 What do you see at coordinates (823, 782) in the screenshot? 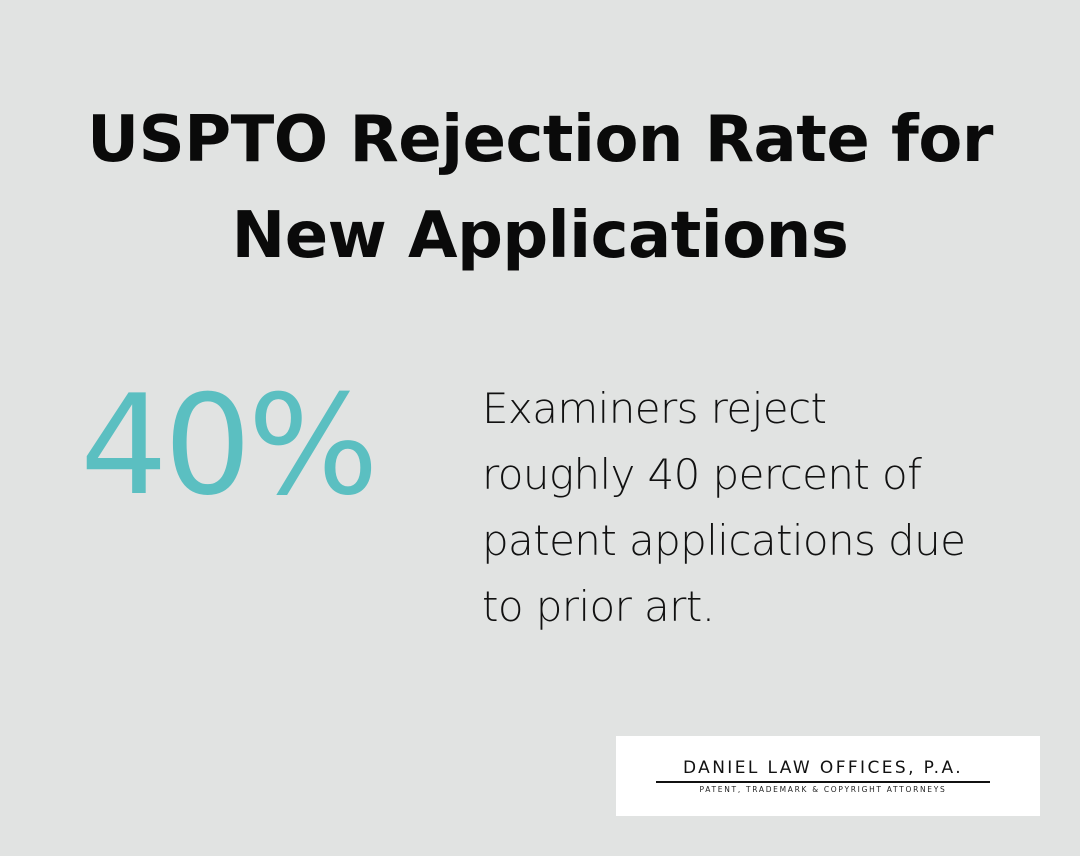
I see `firm-logo-divider` at bounding box center [823, 782].